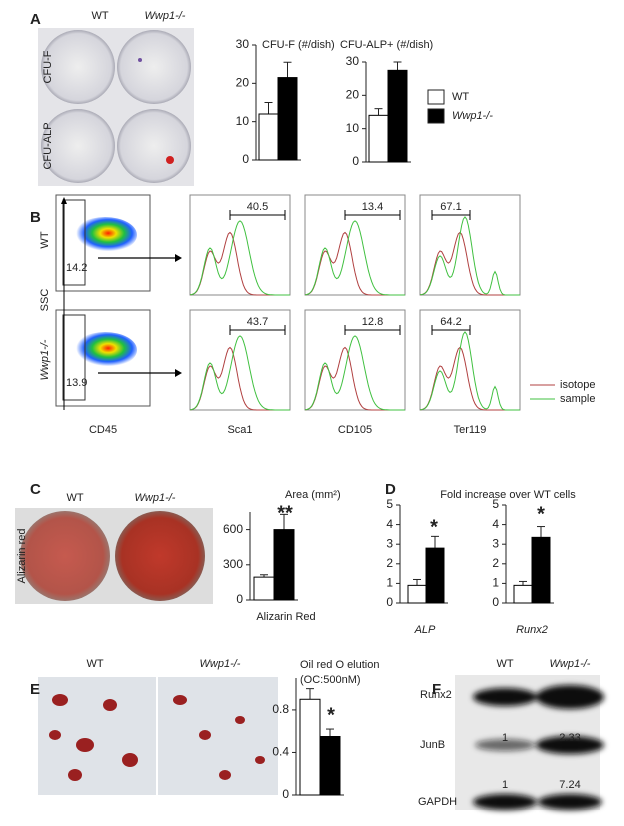 This screenshot has width=624, height=826. What do you see at coordinates (103, 430) in the screenshot?
I see `axis-label: CD45` at bounding box center [103, 430].